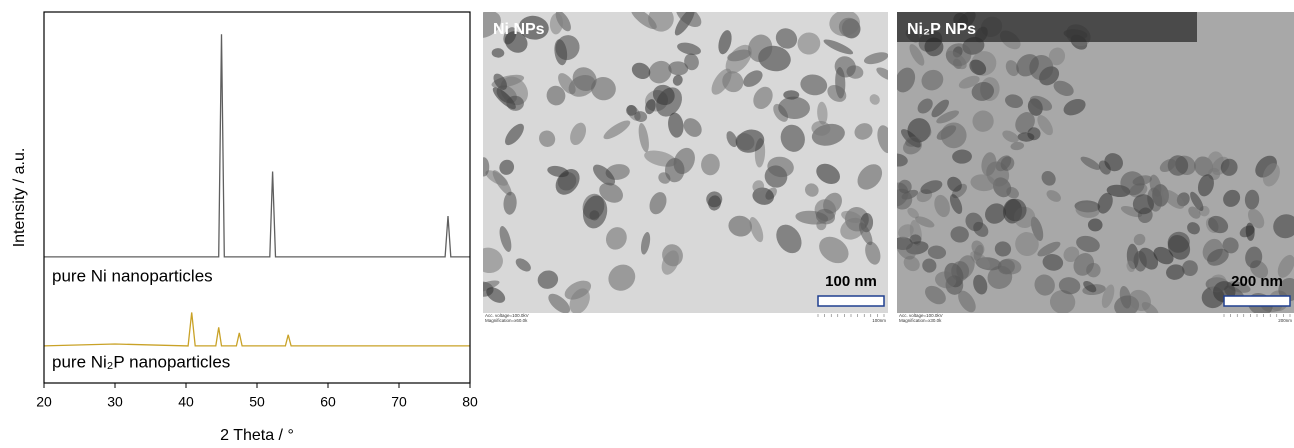 Image resolution: width=1294 pixels, height=448 pixels. What do you see at coordinates (941, 29) in the screenshot?
I see `image-label: Ni₂P NPs` at bounding box center [941, 29].